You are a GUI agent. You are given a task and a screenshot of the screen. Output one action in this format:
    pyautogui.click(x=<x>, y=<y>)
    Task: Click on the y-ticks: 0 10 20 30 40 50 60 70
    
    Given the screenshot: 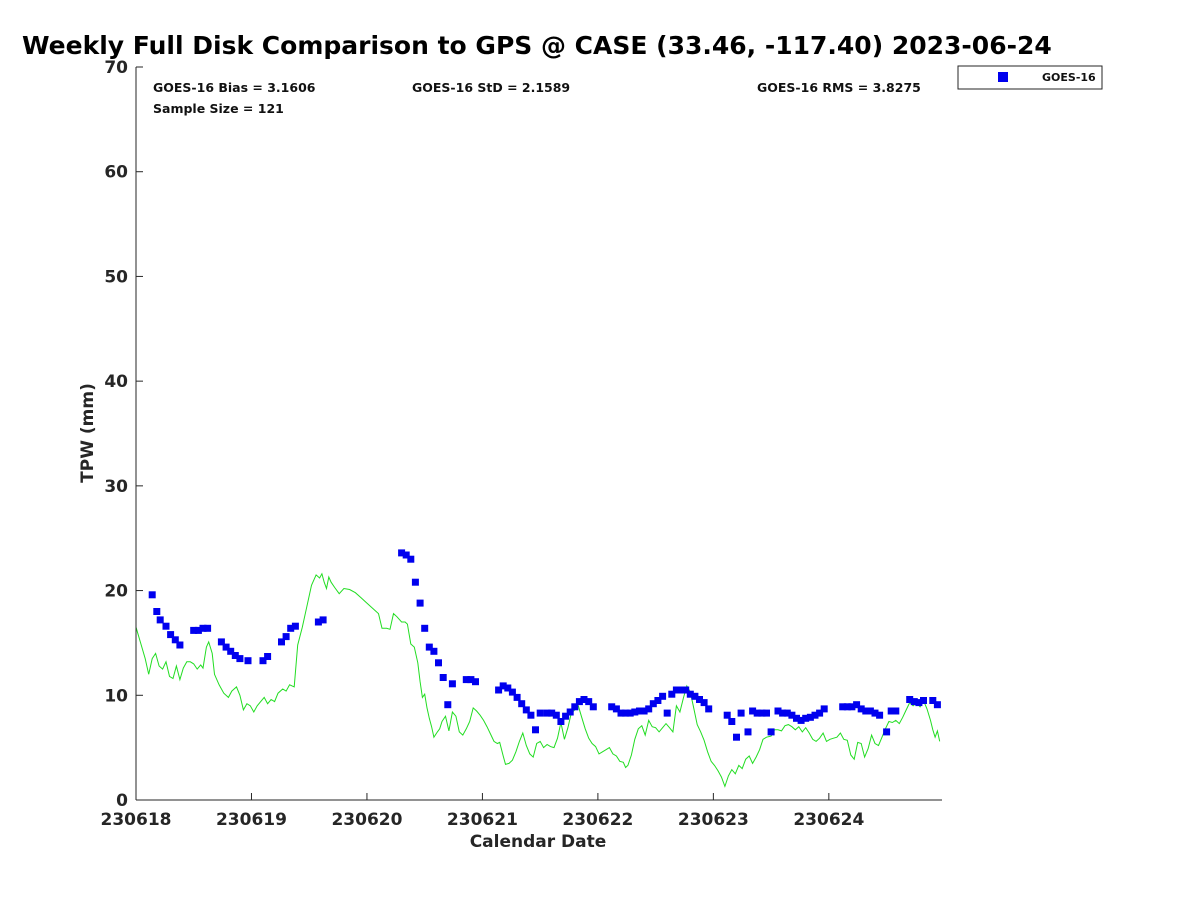 What is the action you would take?
    pyautogui.click(x=123, y=434)
    